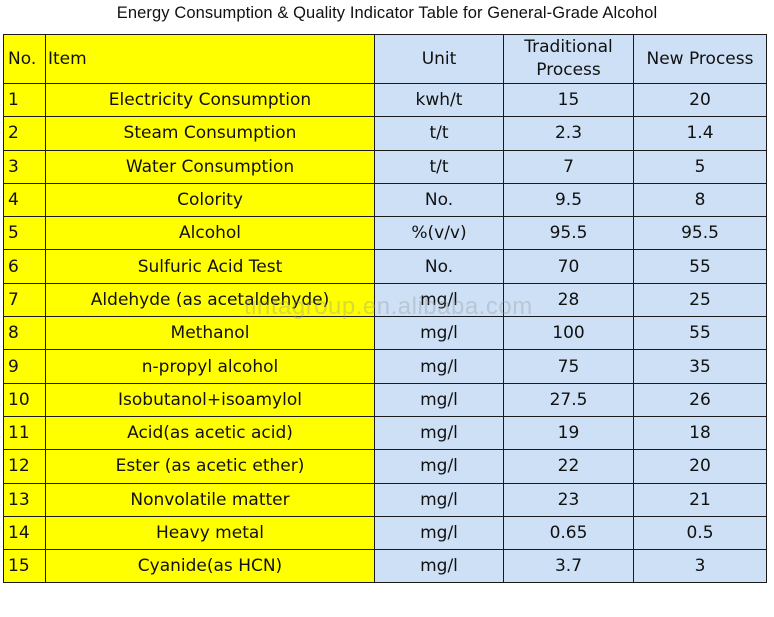  Describe the element at coordinates (210, 333) in the screenshot. I see `cell-item: Methanol` at that location.